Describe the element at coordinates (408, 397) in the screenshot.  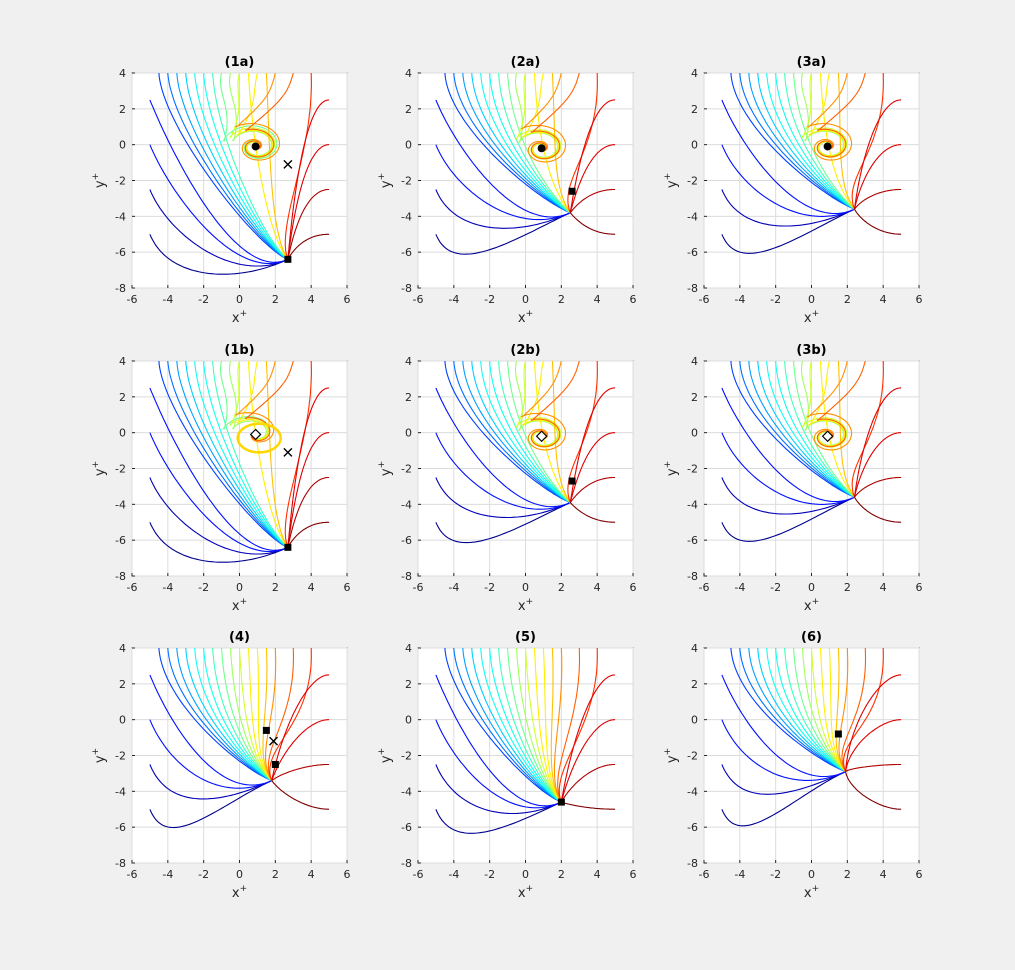
I see `y-tick-label: 2` at that location.